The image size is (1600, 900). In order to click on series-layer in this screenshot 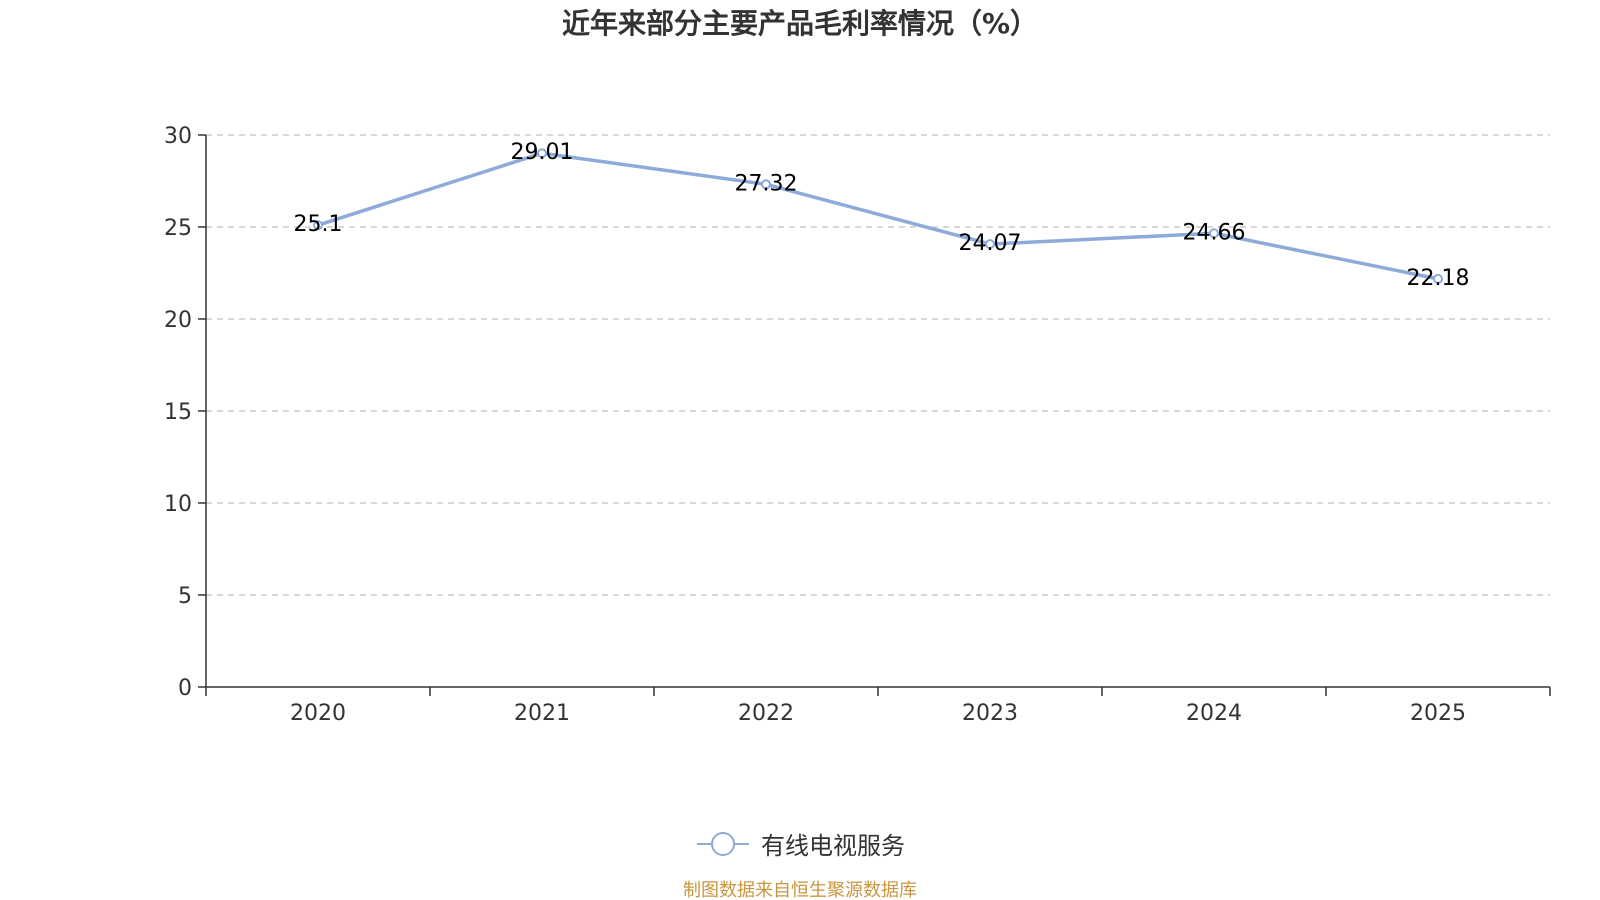, I will do `click(878, 216)`.